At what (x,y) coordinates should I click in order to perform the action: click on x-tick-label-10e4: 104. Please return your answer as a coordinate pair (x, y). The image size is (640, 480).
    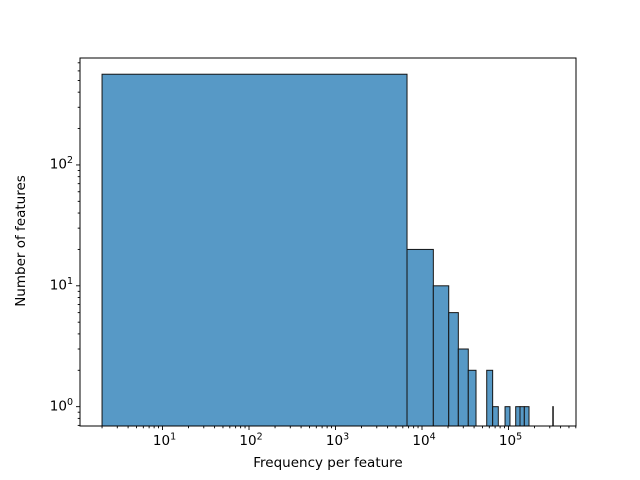
    Looking at the image, I should click on (424, 440).